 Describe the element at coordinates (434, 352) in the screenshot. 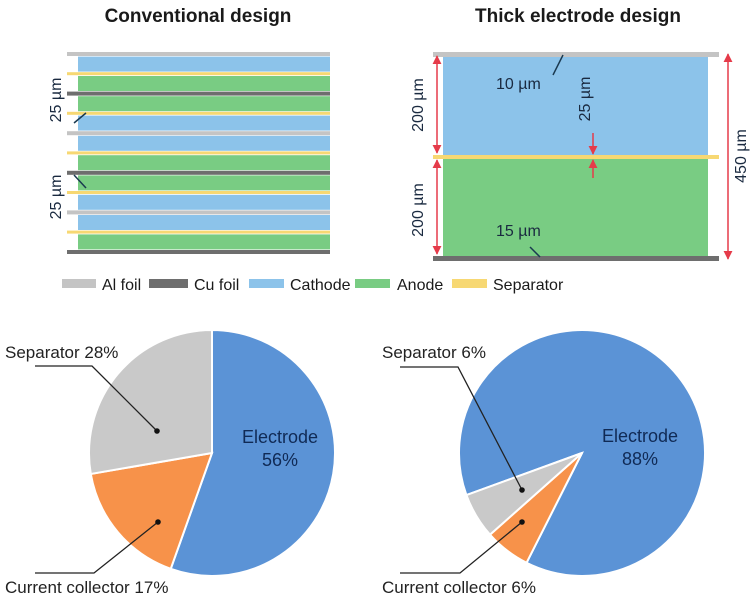

I see `separator-callout: Separator 6%` at that location.